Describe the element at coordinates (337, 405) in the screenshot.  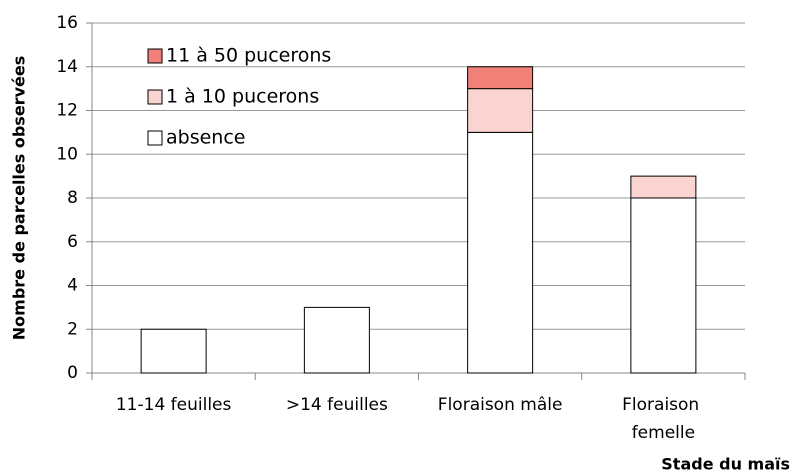
I see `x-tick-label: >14 feuilles` at that location.